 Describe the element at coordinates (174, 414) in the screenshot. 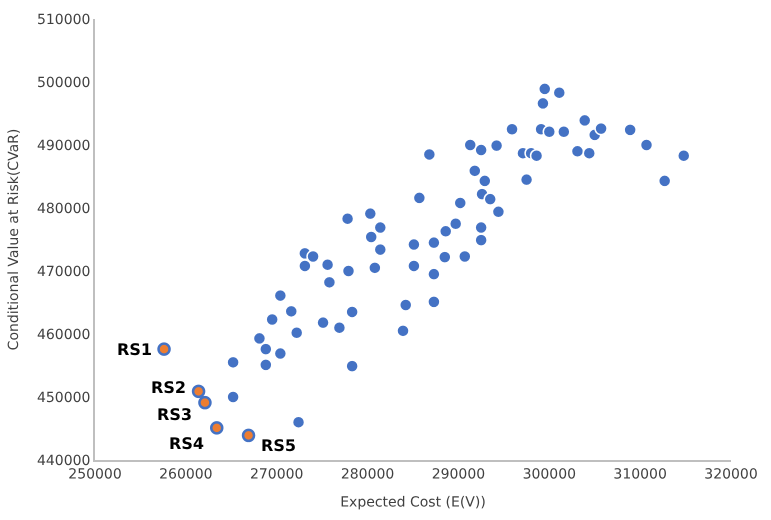

I see `annotation: RS3` at that location.